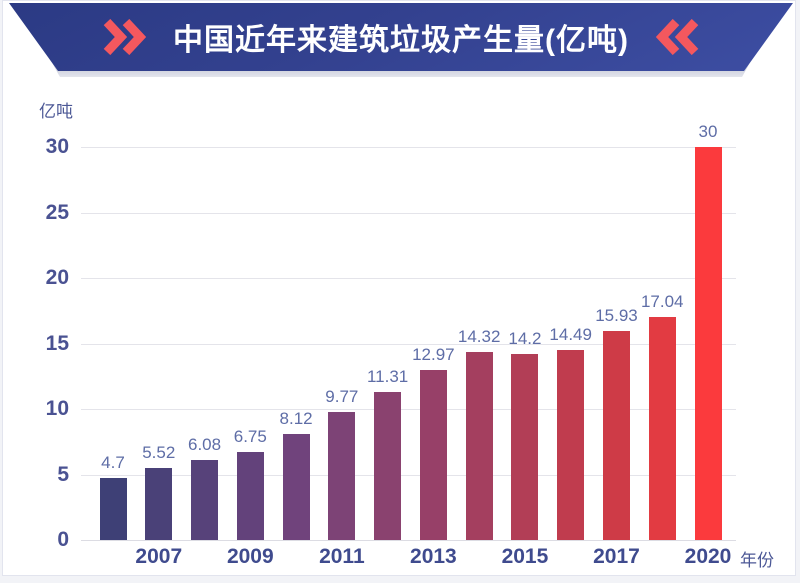 This screenshot has width=800, height=583. I want to click on double-chevron-left-icon, so click(677, 37).